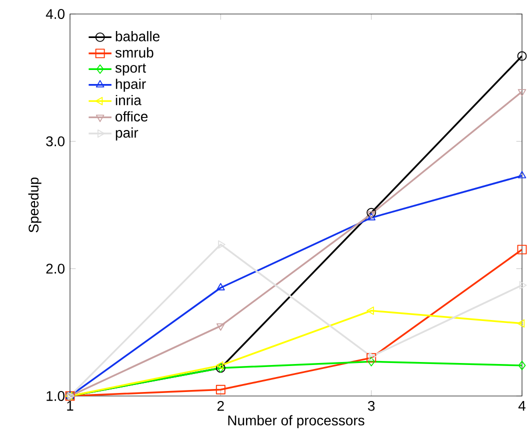 Image resolution: width=531 pixels, height=442 pixels. I want to click on y-tick-label: 4.0, so click(55, 14).